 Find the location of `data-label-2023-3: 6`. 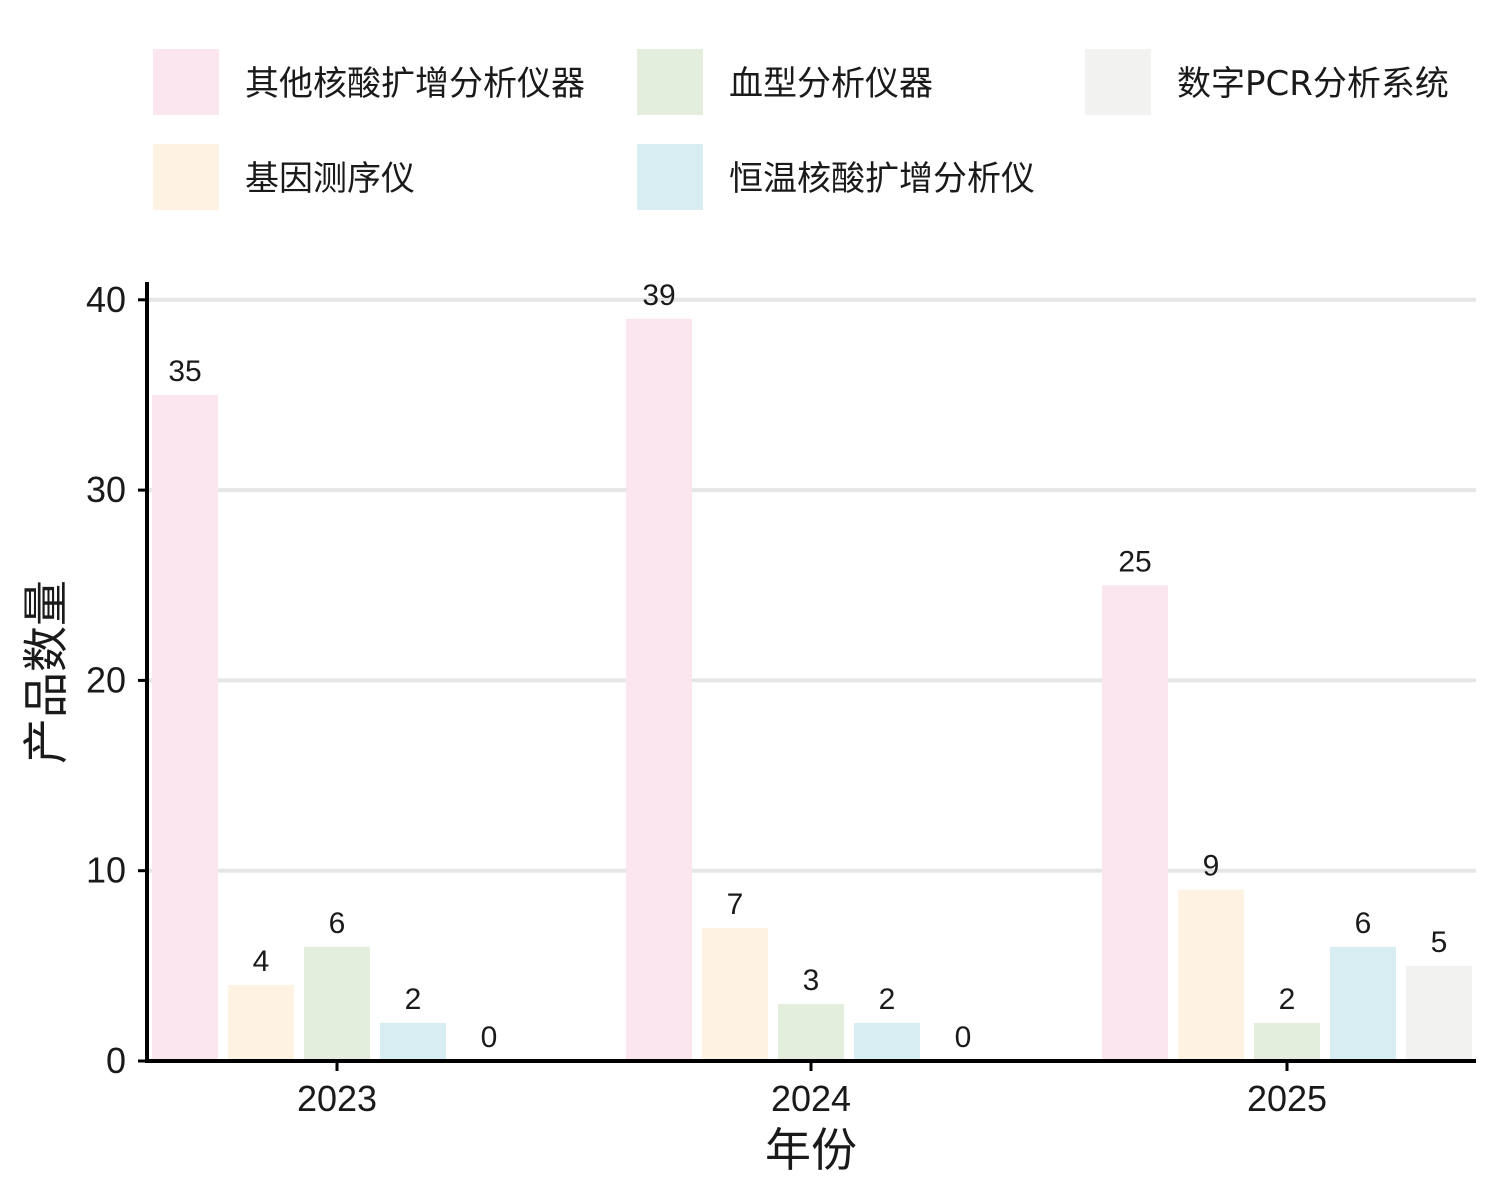

data-label-2023-3: 6 is located at coordinates (337, 923).